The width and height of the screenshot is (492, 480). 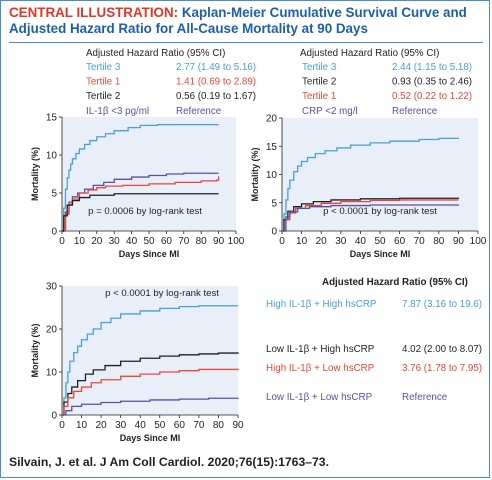 What do you see at coordinates (442, 349) in the screenshot?
I see `hazard-table-value: 4.02 (2.00 to 8.07)` at bounding box center [442, 349].